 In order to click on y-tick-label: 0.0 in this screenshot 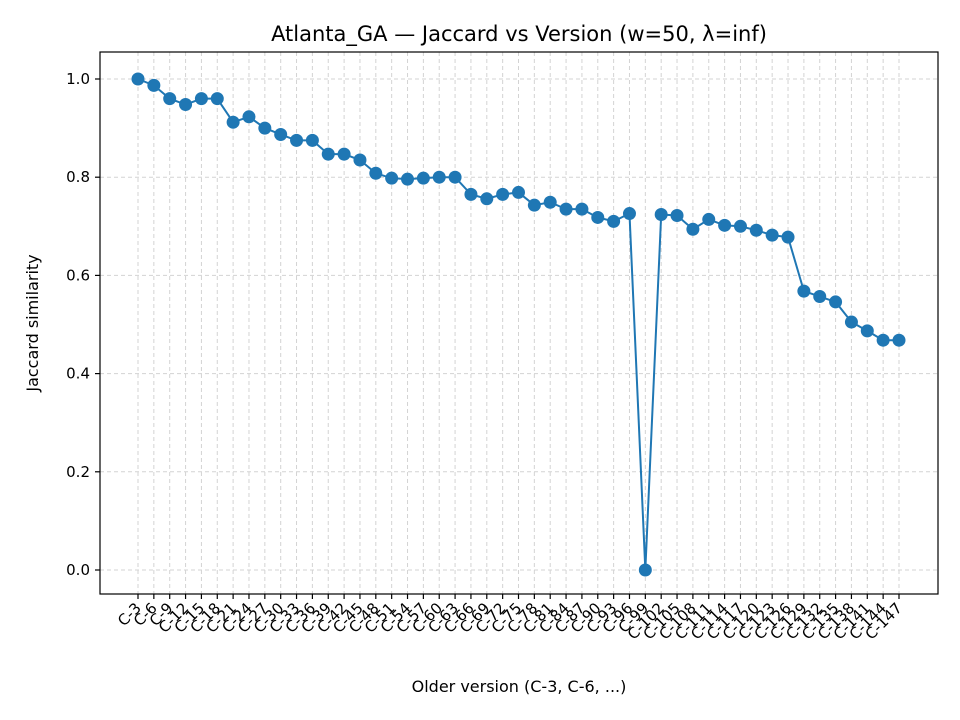, I will do `click(78, 570)`.